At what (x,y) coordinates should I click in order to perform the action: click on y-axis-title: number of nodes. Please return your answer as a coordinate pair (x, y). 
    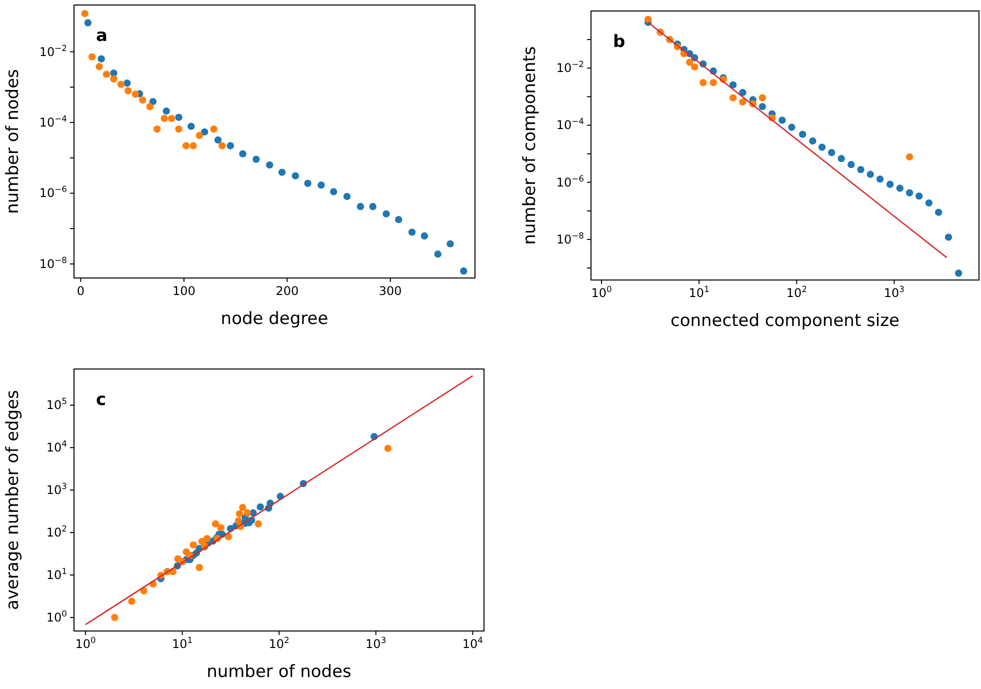
    Looking at the image, I should click on (13, 141).